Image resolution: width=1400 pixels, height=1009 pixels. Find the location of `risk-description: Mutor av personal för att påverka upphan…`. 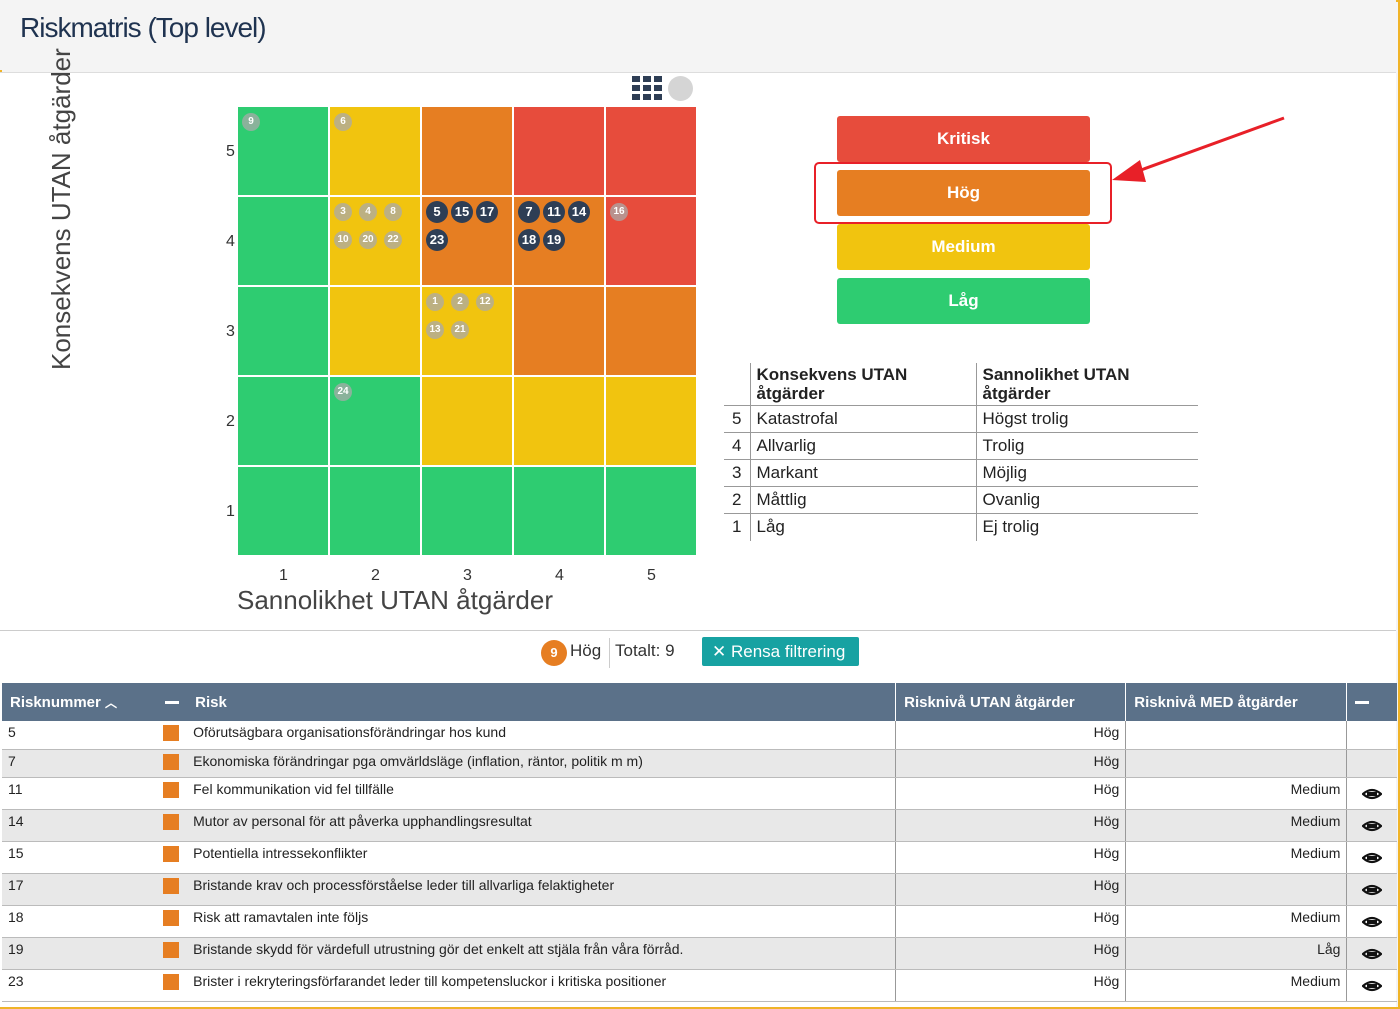

risk-description: Mutor av personal för att påverka upphan… is located at coordinates (542, 825).